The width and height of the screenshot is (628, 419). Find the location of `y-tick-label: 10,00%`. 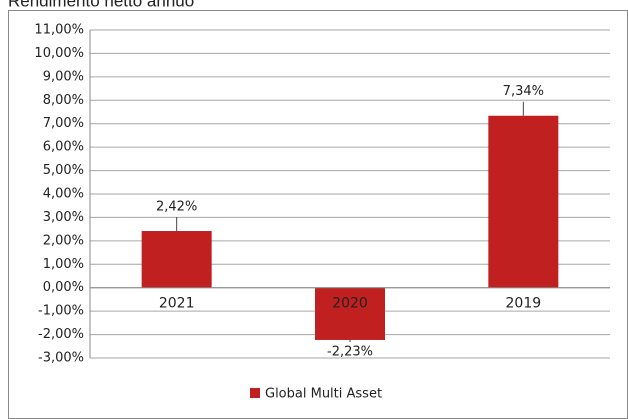

y-tick-label: 10,00% is located at coordinates (59, 53).